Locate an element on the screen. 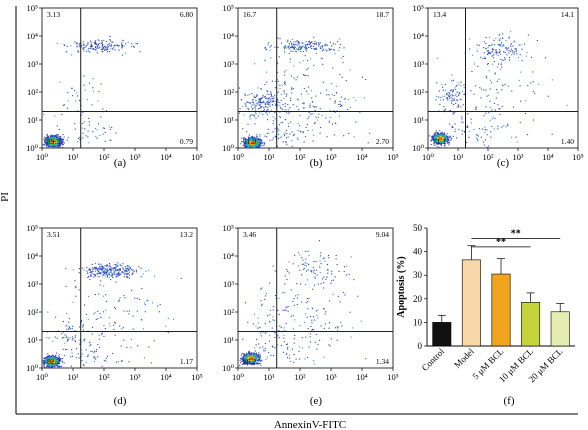 The height and width of the screenshot is (430, 588). y-tick-label: 10⁰ is located at coordinates (228, 148).